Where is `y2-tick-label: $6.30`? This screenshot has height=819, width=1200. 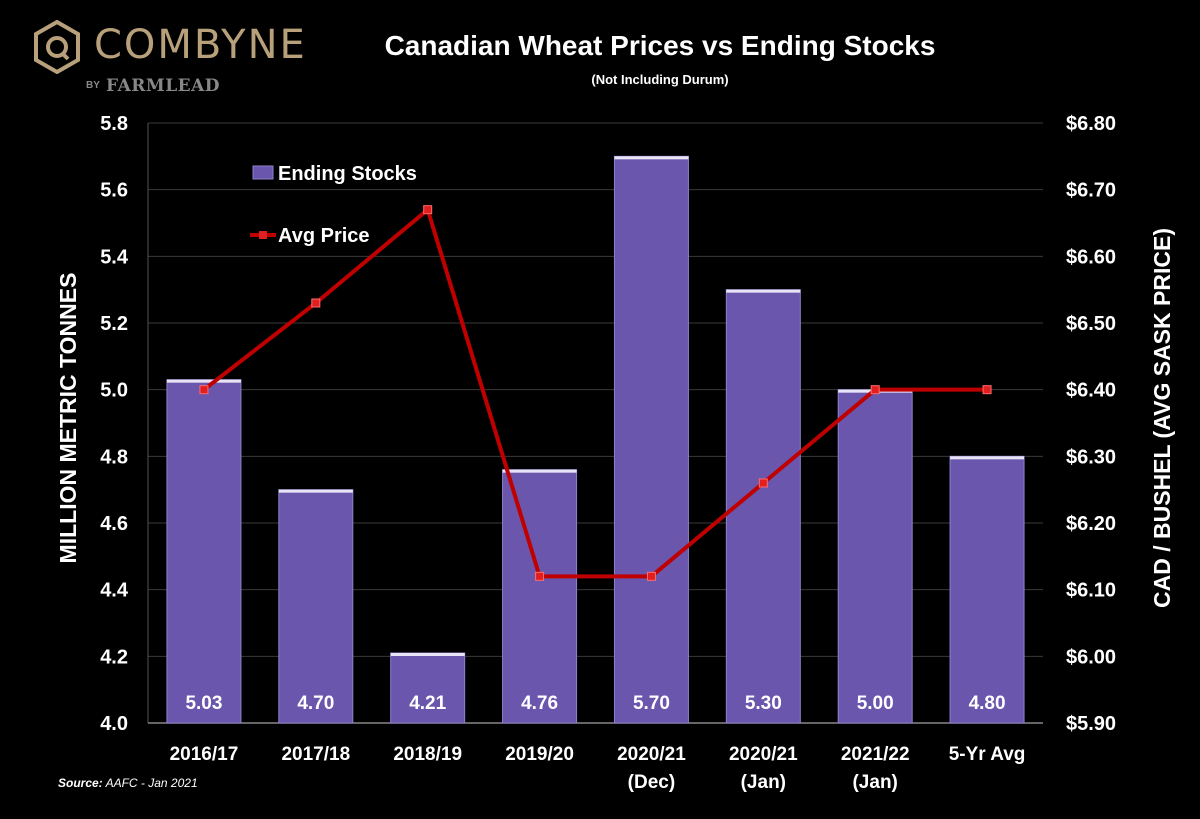 y2-tick-label: $6.30 is located at coordinates (1091, 457).